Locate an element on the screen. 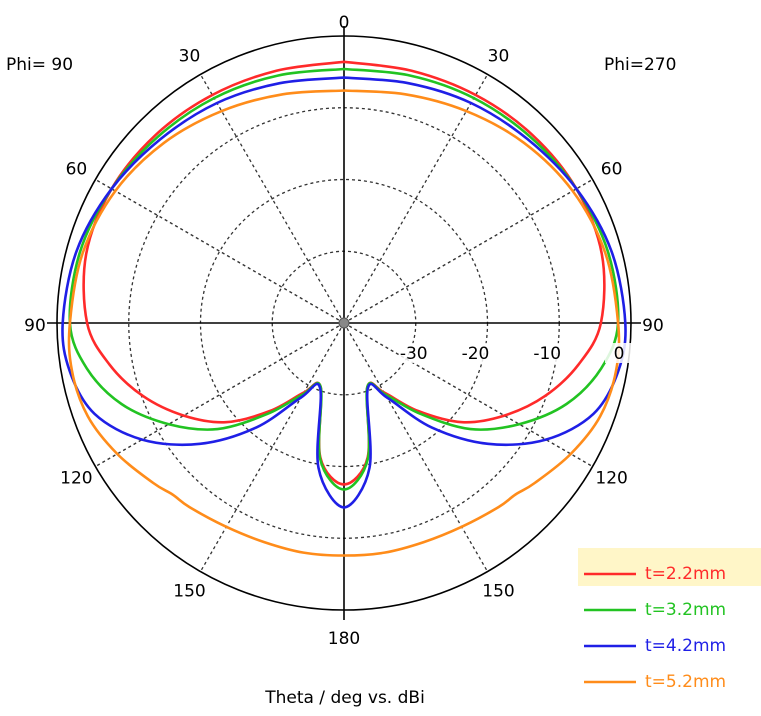 The height and width of the screenshot is (716, 761). angle-tick-label-2: 60 is located at coordinates (77, 170).